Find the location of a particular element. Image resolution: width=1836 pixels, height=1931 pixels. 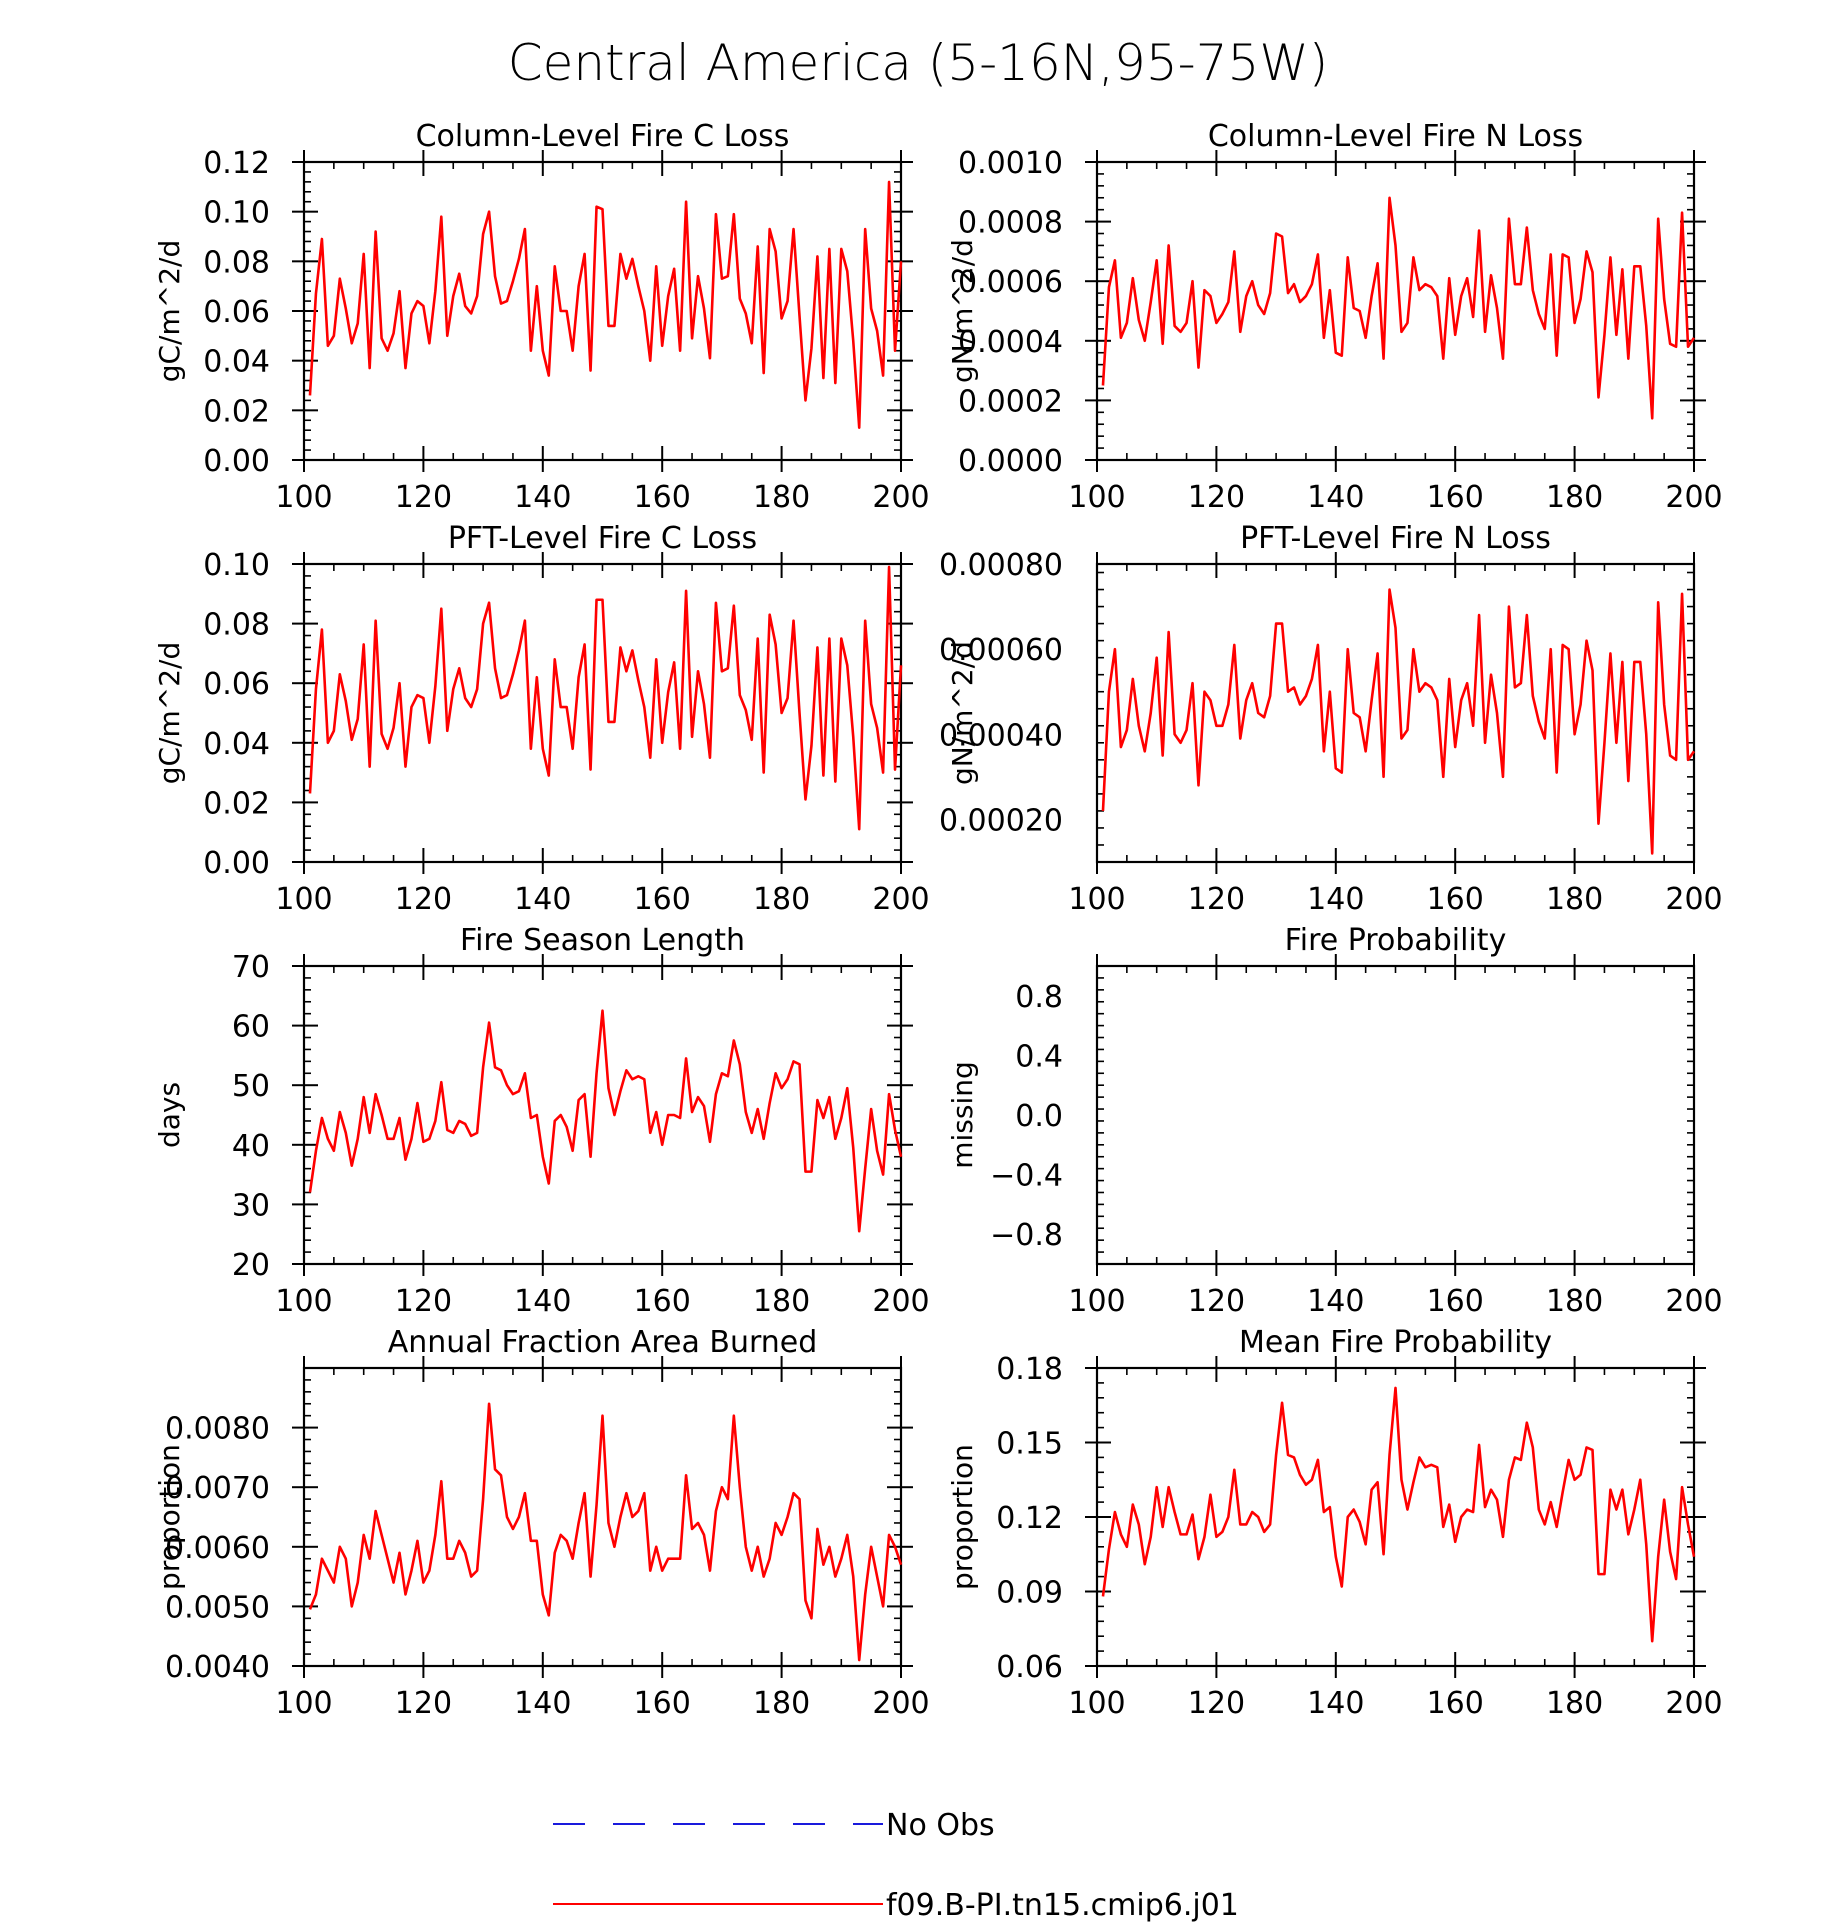

y-tick-label: 0.04 is located at coordinates (236, 362).